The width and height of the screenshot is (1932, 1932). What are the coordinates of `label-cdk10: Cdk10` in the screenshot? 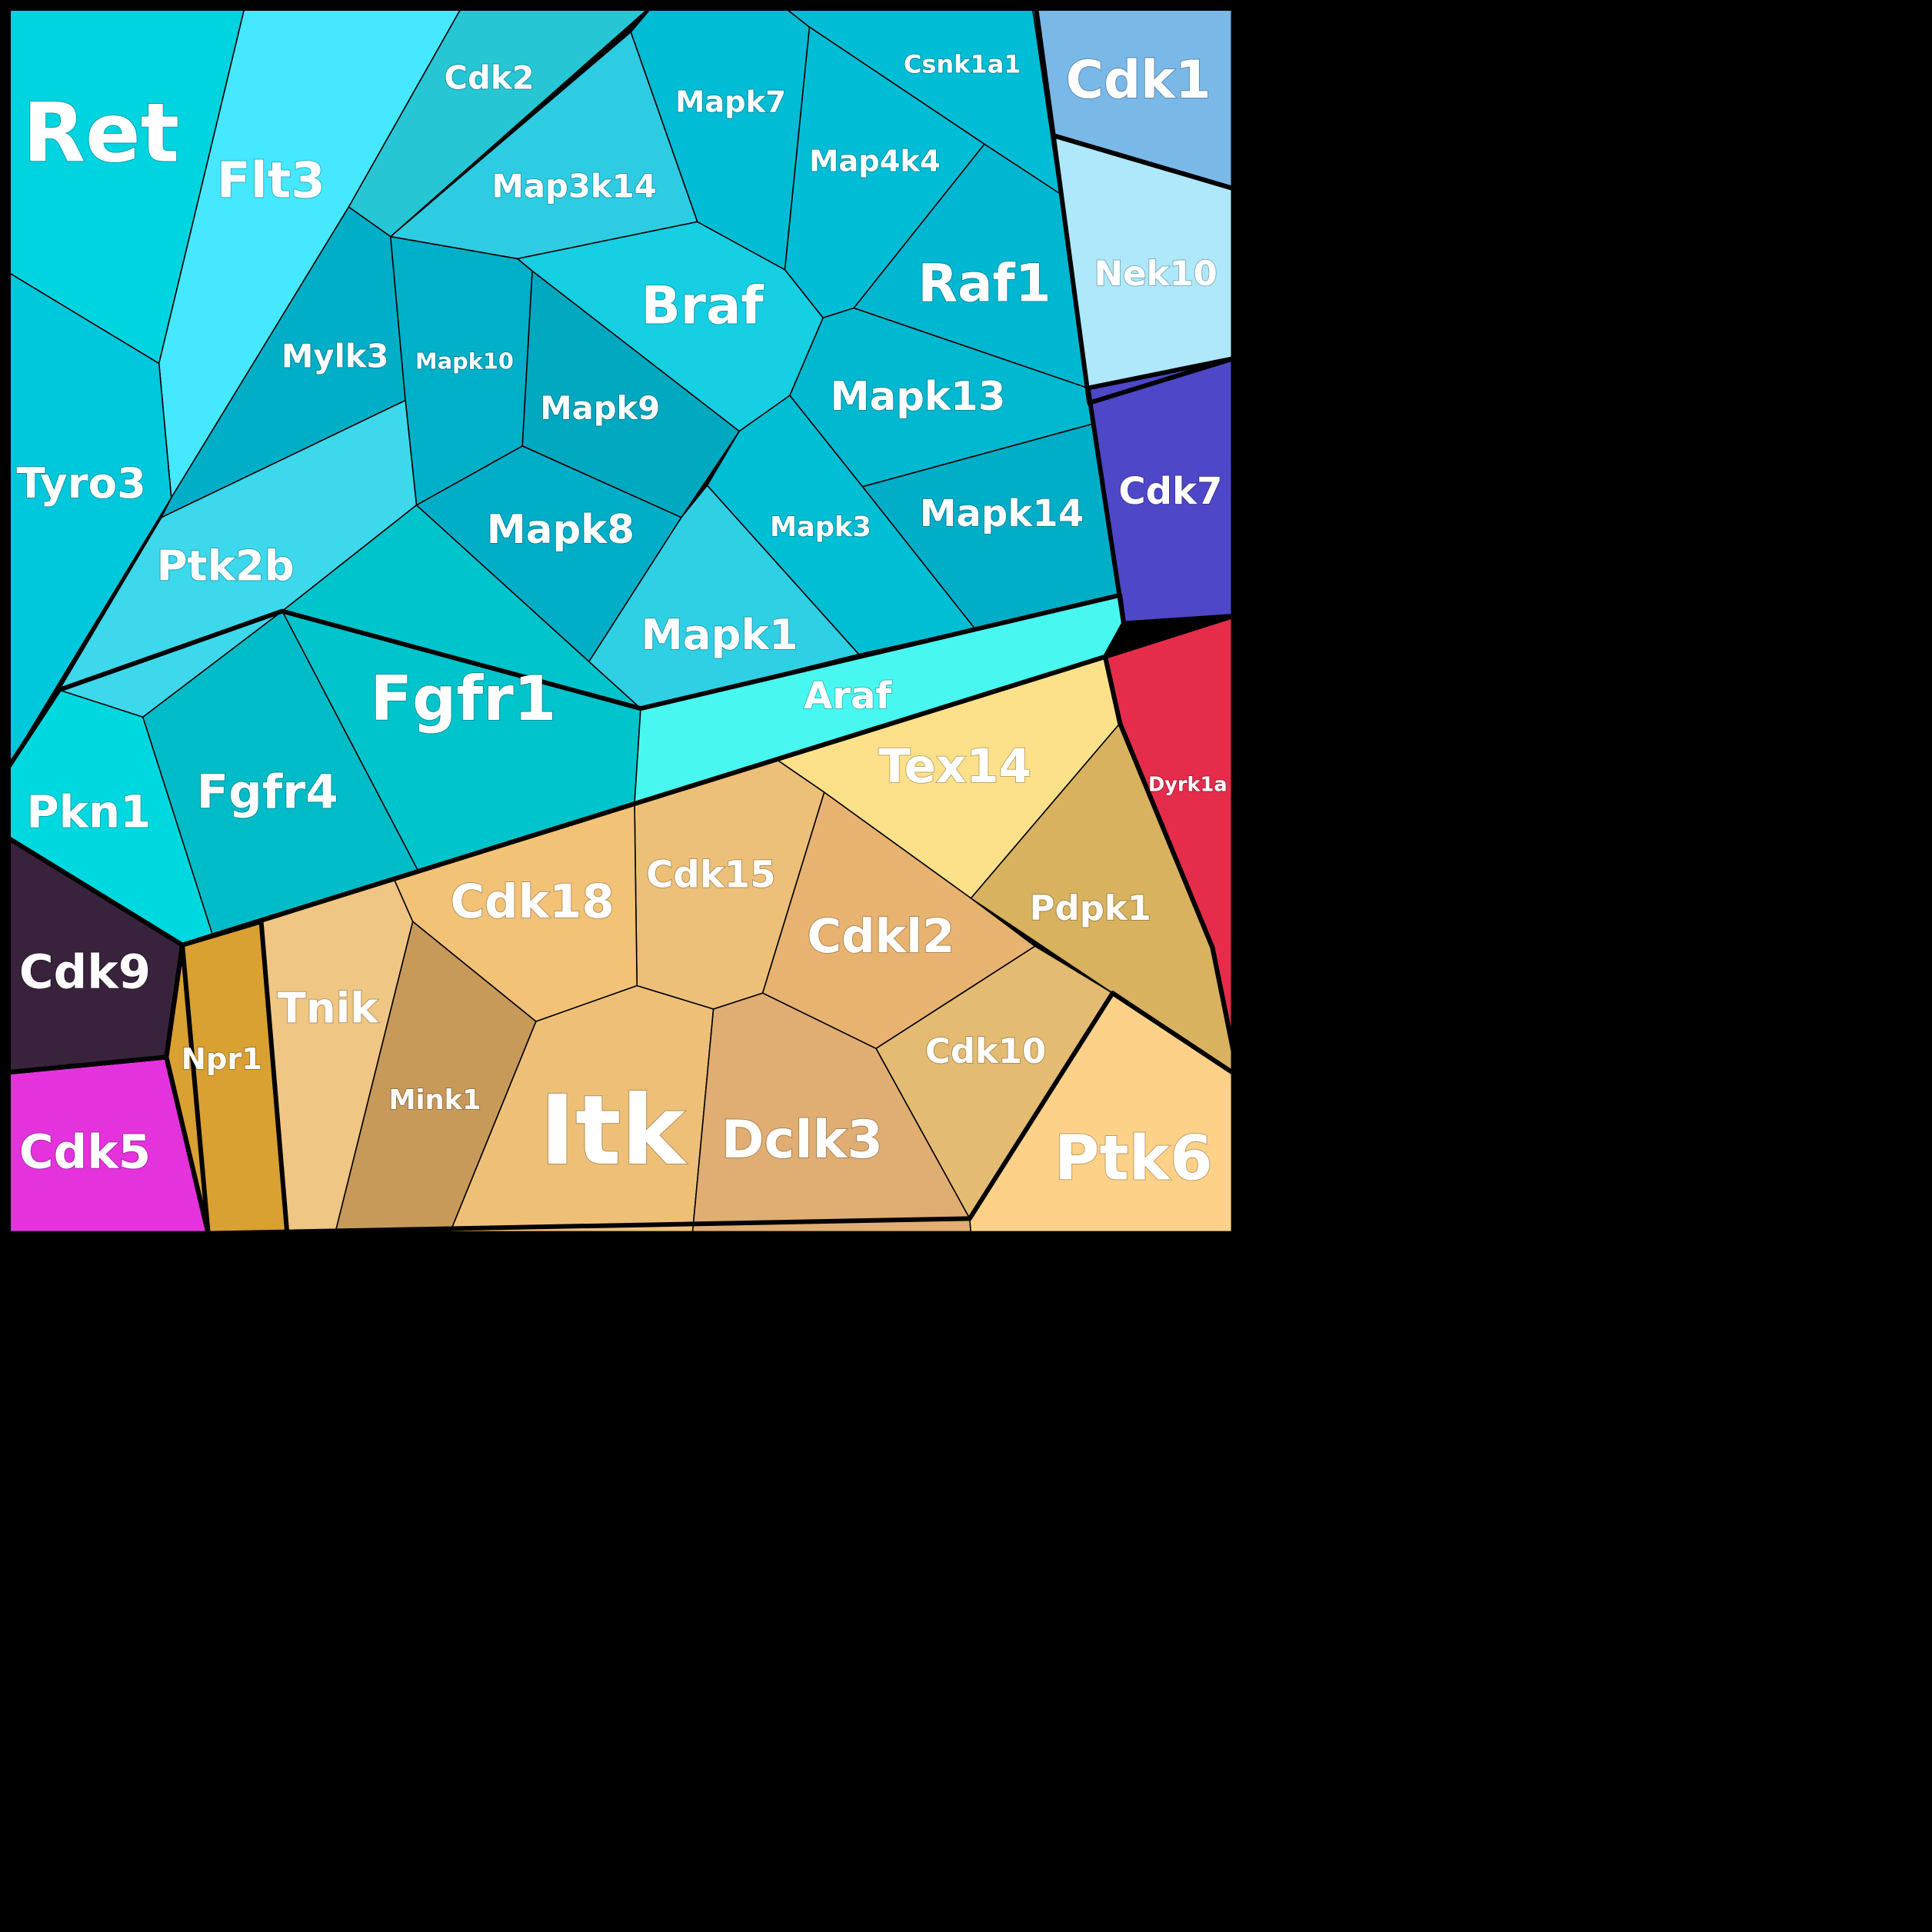 It's located at (985, 1051).